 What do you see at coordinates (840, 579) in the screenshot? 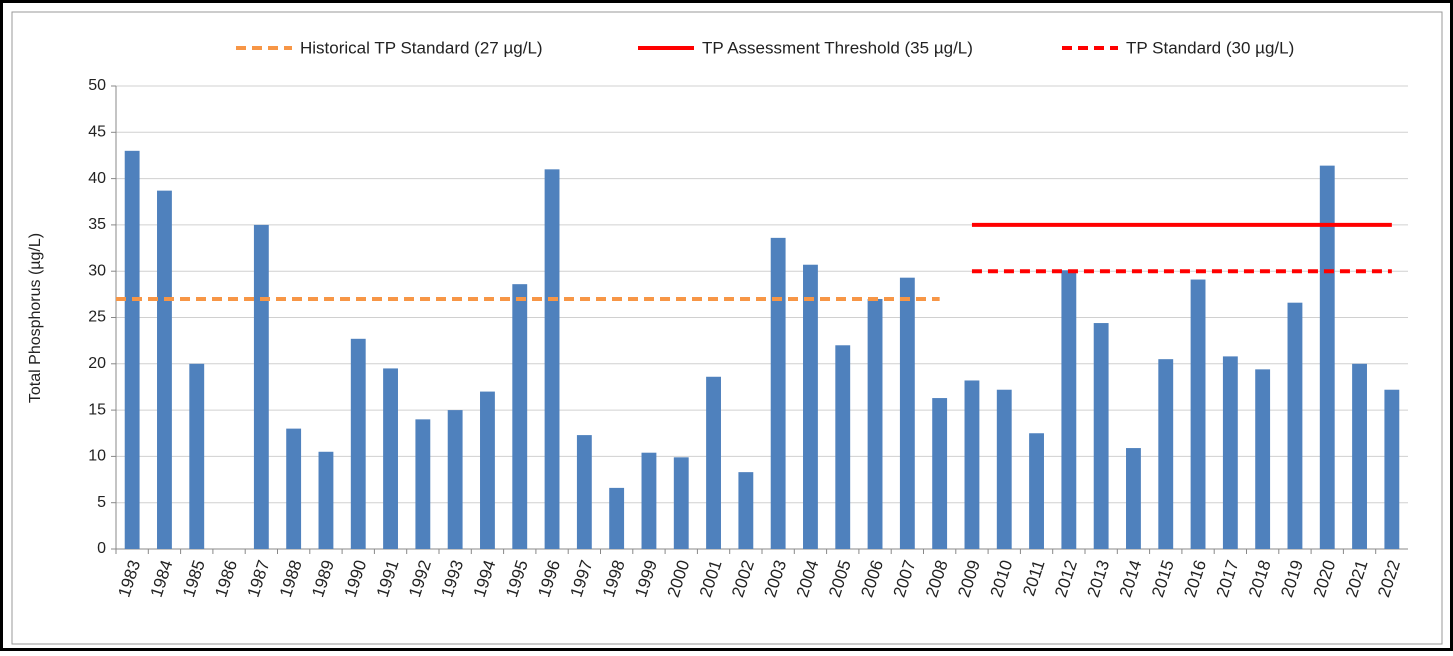
I see `x-tick-label: 2005` at bounding box center [840, 579].